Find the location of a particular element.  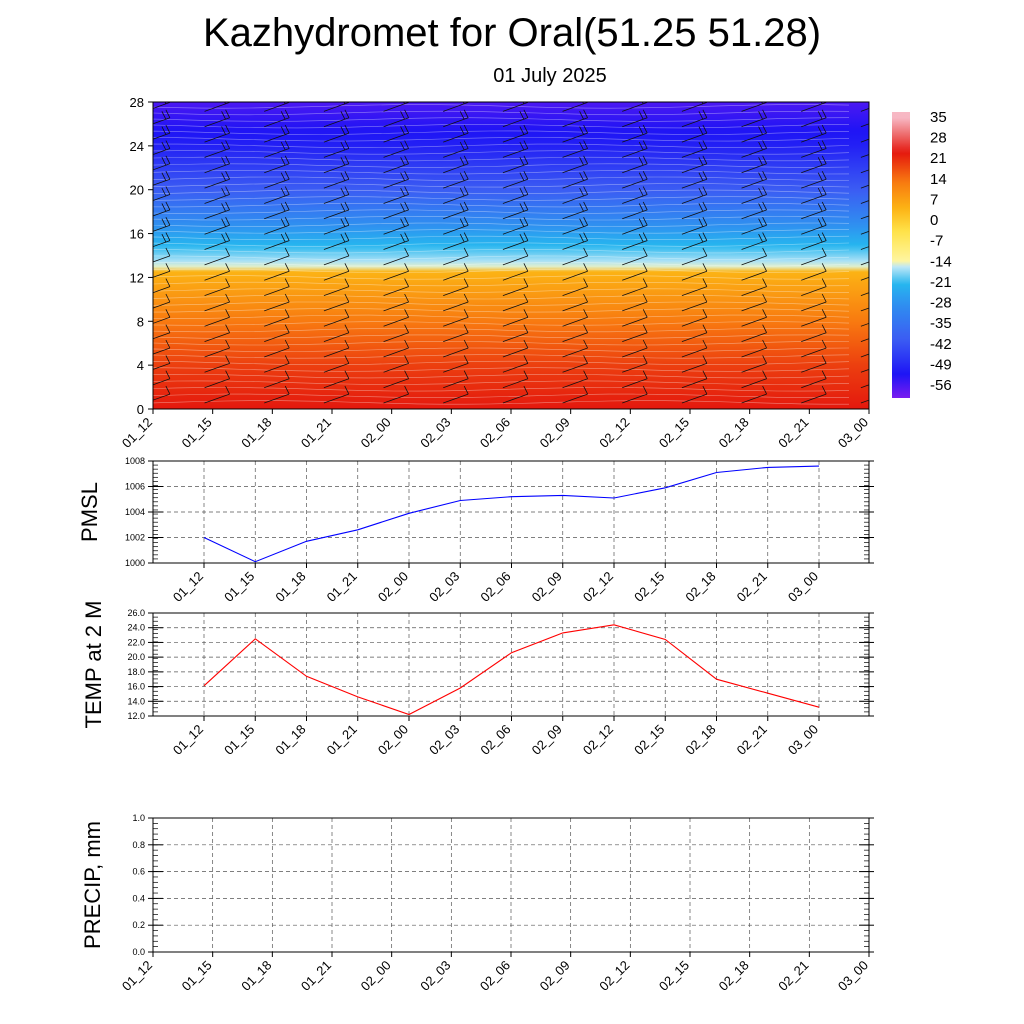

heatmap-x-tick-label: 01_15 is located at coordinates (197, 433).